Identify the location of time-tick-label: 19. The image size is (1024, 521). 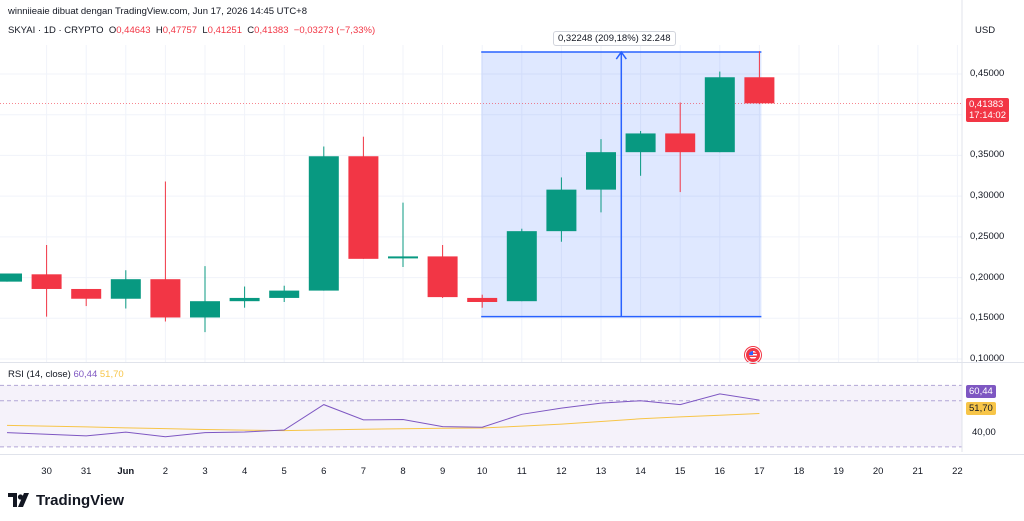
(838, 471).